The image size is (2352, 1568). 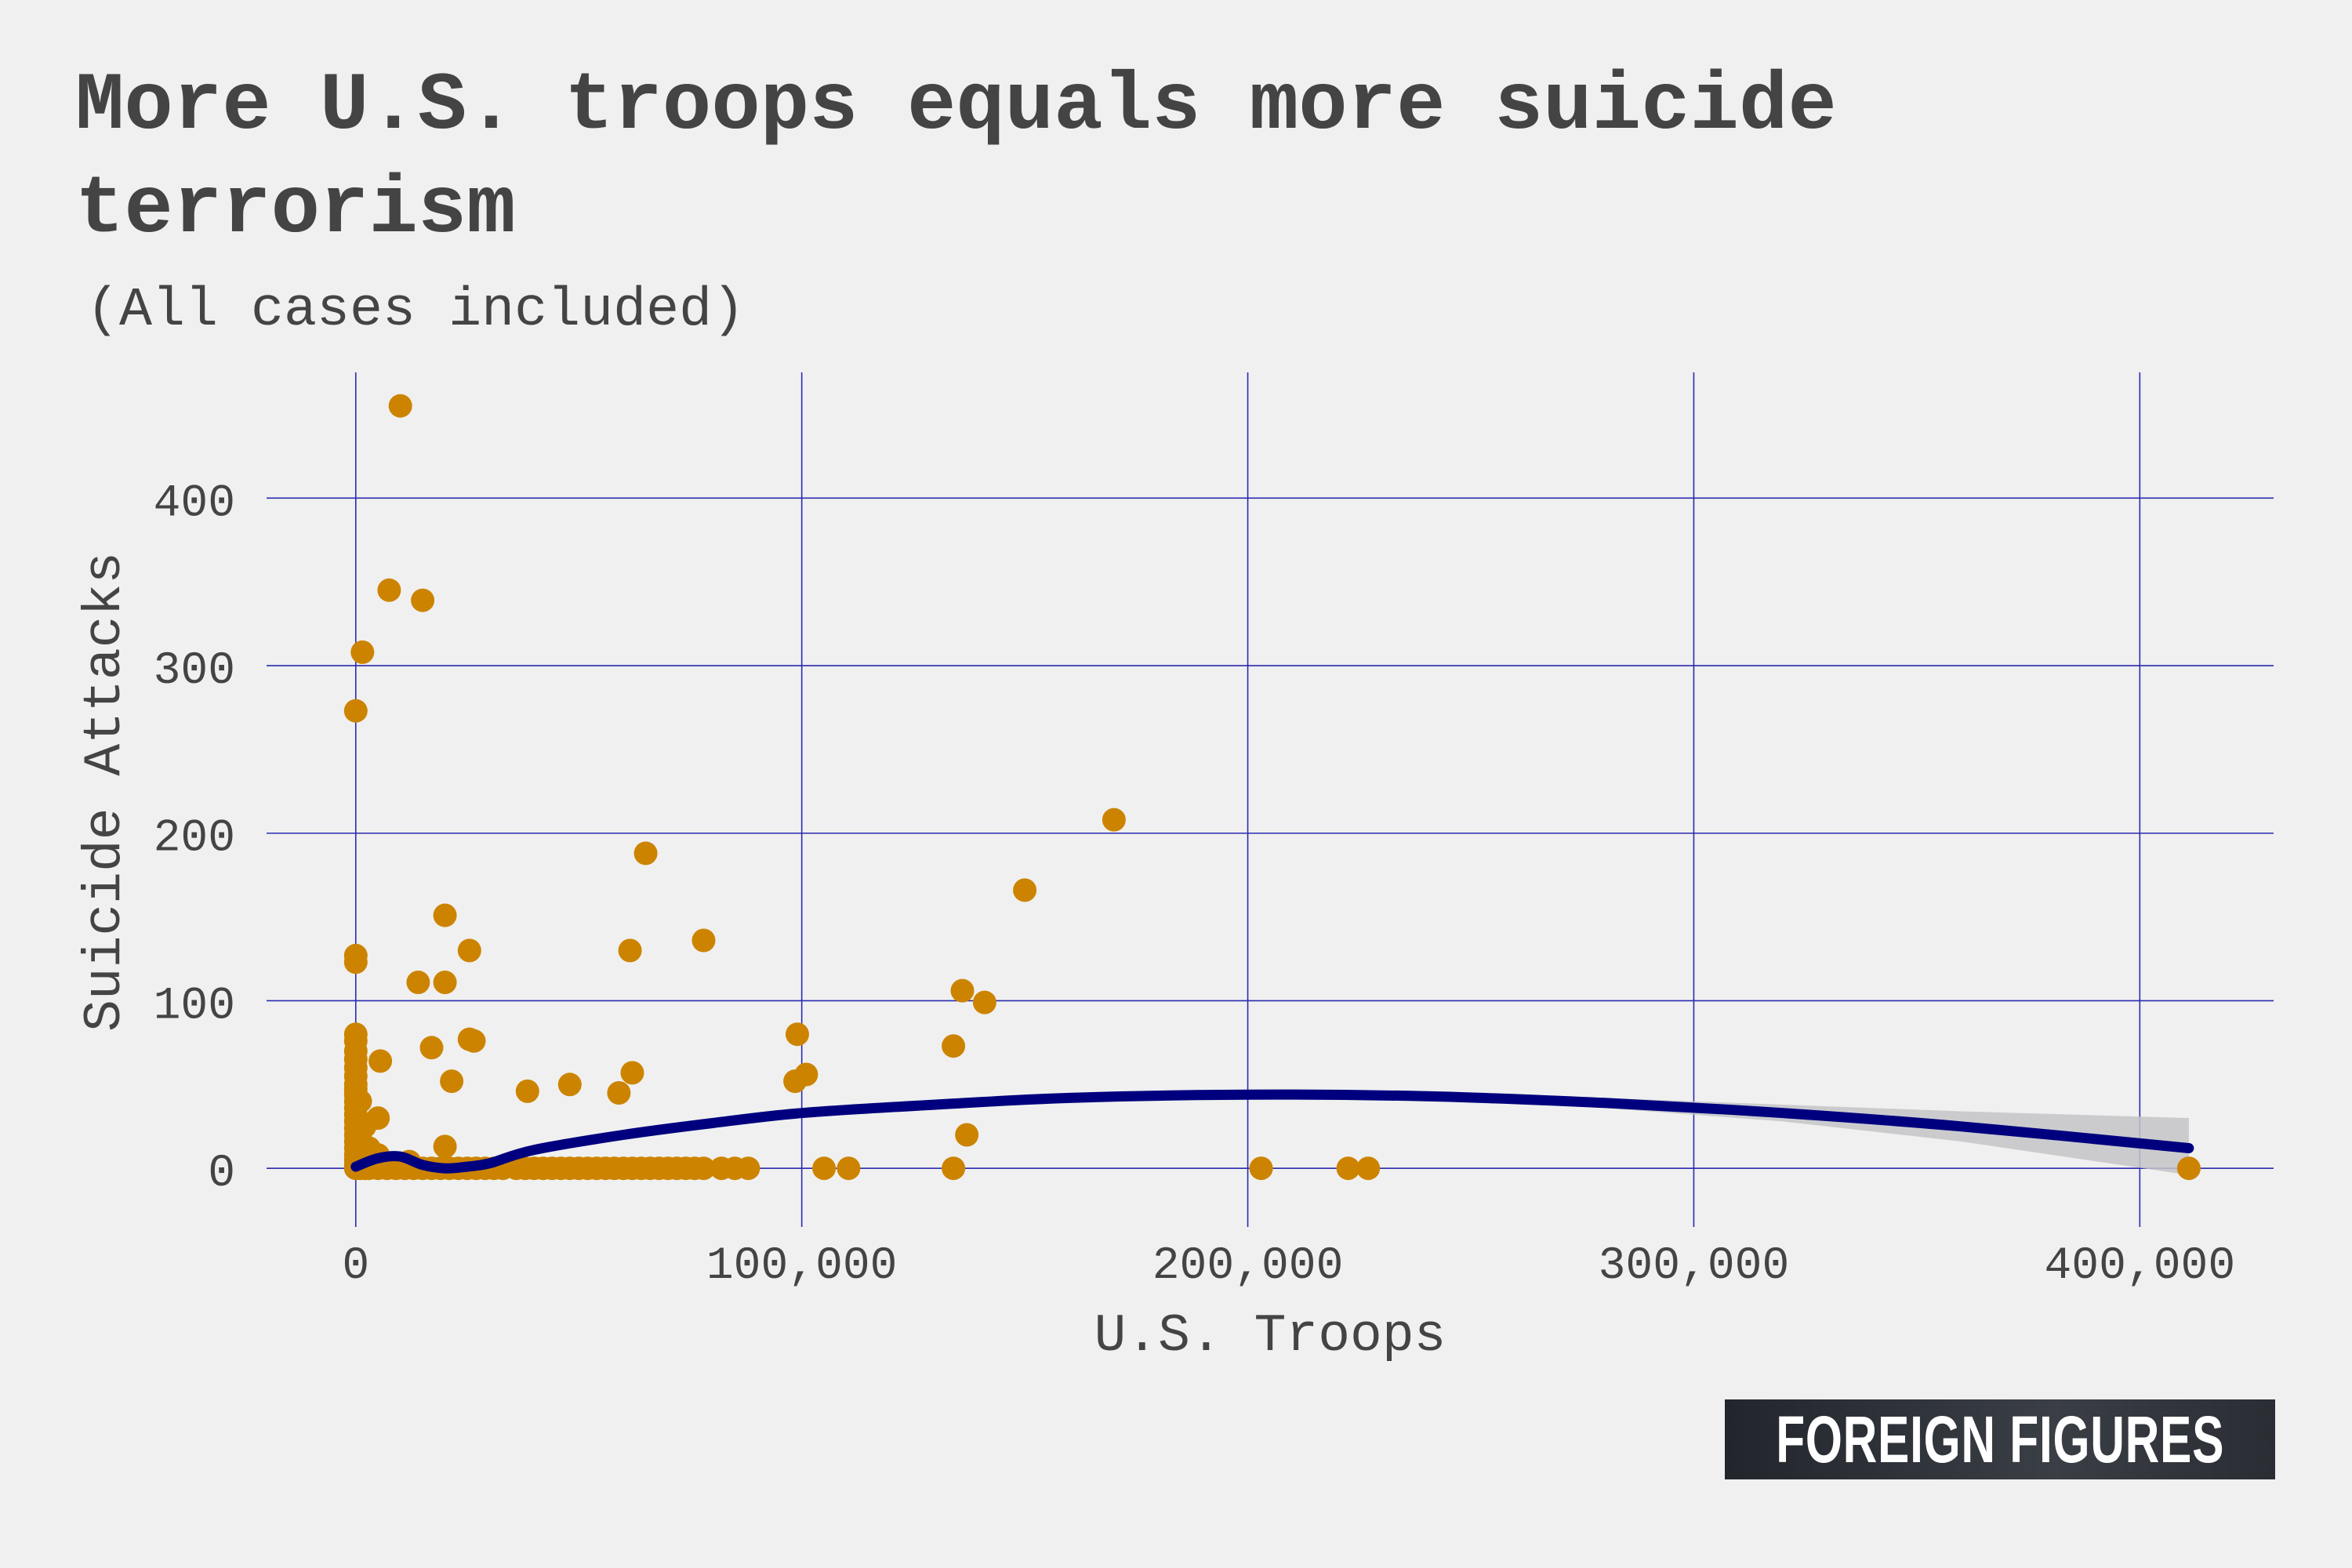 I want to click on x-axis-label: U.S. Troops, so click(x=1270, y=1336).